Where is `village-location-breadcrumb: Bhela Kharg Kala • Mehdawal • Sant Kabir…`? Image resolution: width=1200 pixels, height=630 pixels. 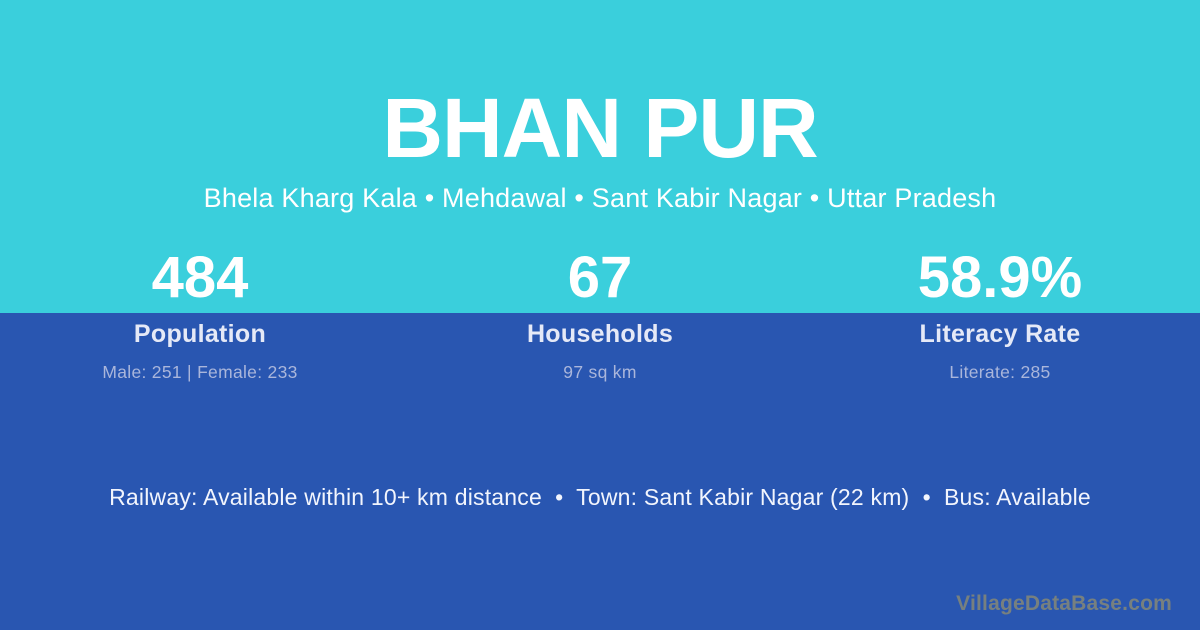
village-location-breadcrumb: Bhela Kharg Kala • Mehdawal • Sant Kabir… is located at coordinates (600, 198).